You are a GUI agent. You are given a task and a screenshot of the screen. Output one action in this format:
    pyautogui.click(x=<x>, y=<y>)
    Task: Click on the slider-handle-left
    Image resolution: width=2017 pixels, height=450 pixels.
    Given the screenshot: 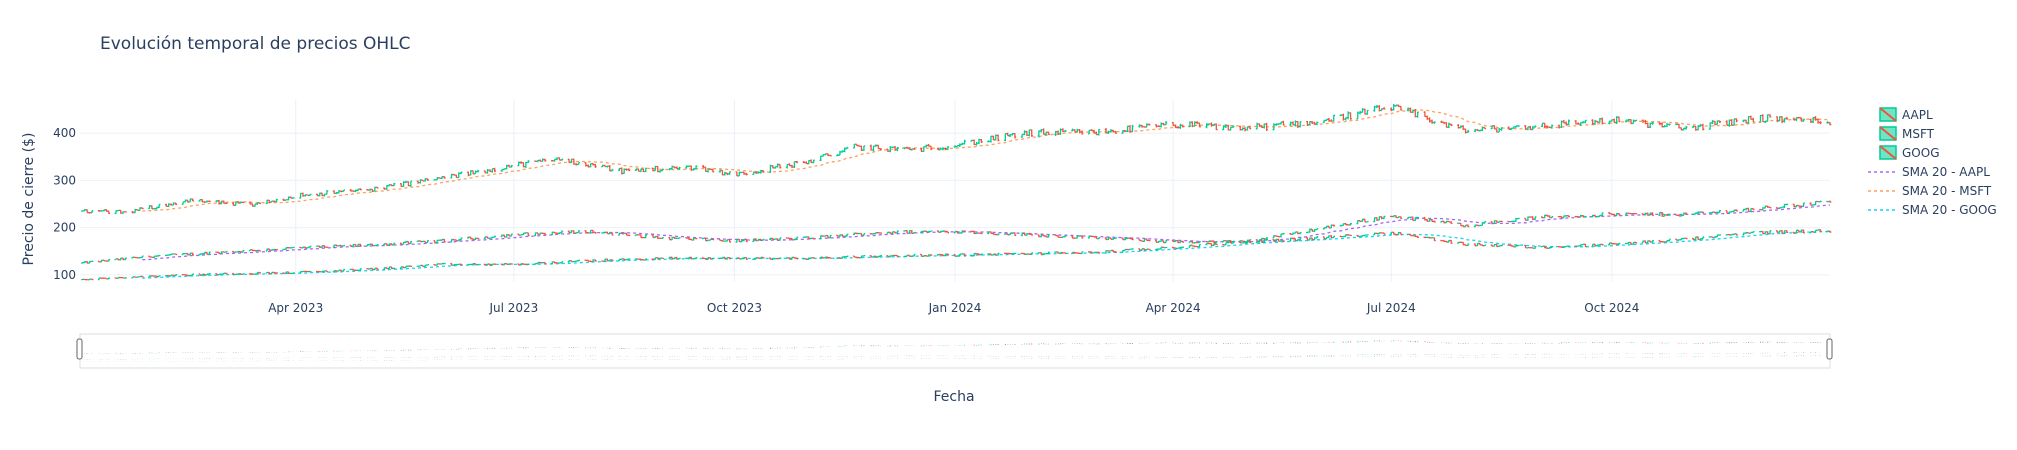 What is the action you would take?
    pyautogui.click(x=79, y=349)
    